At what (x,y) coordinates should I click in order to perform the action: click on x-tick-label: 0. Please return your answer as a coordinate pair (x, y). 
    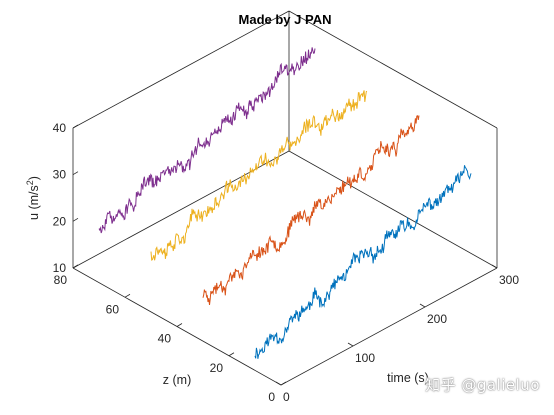
    Looking at the image, I should click on (286, 397).